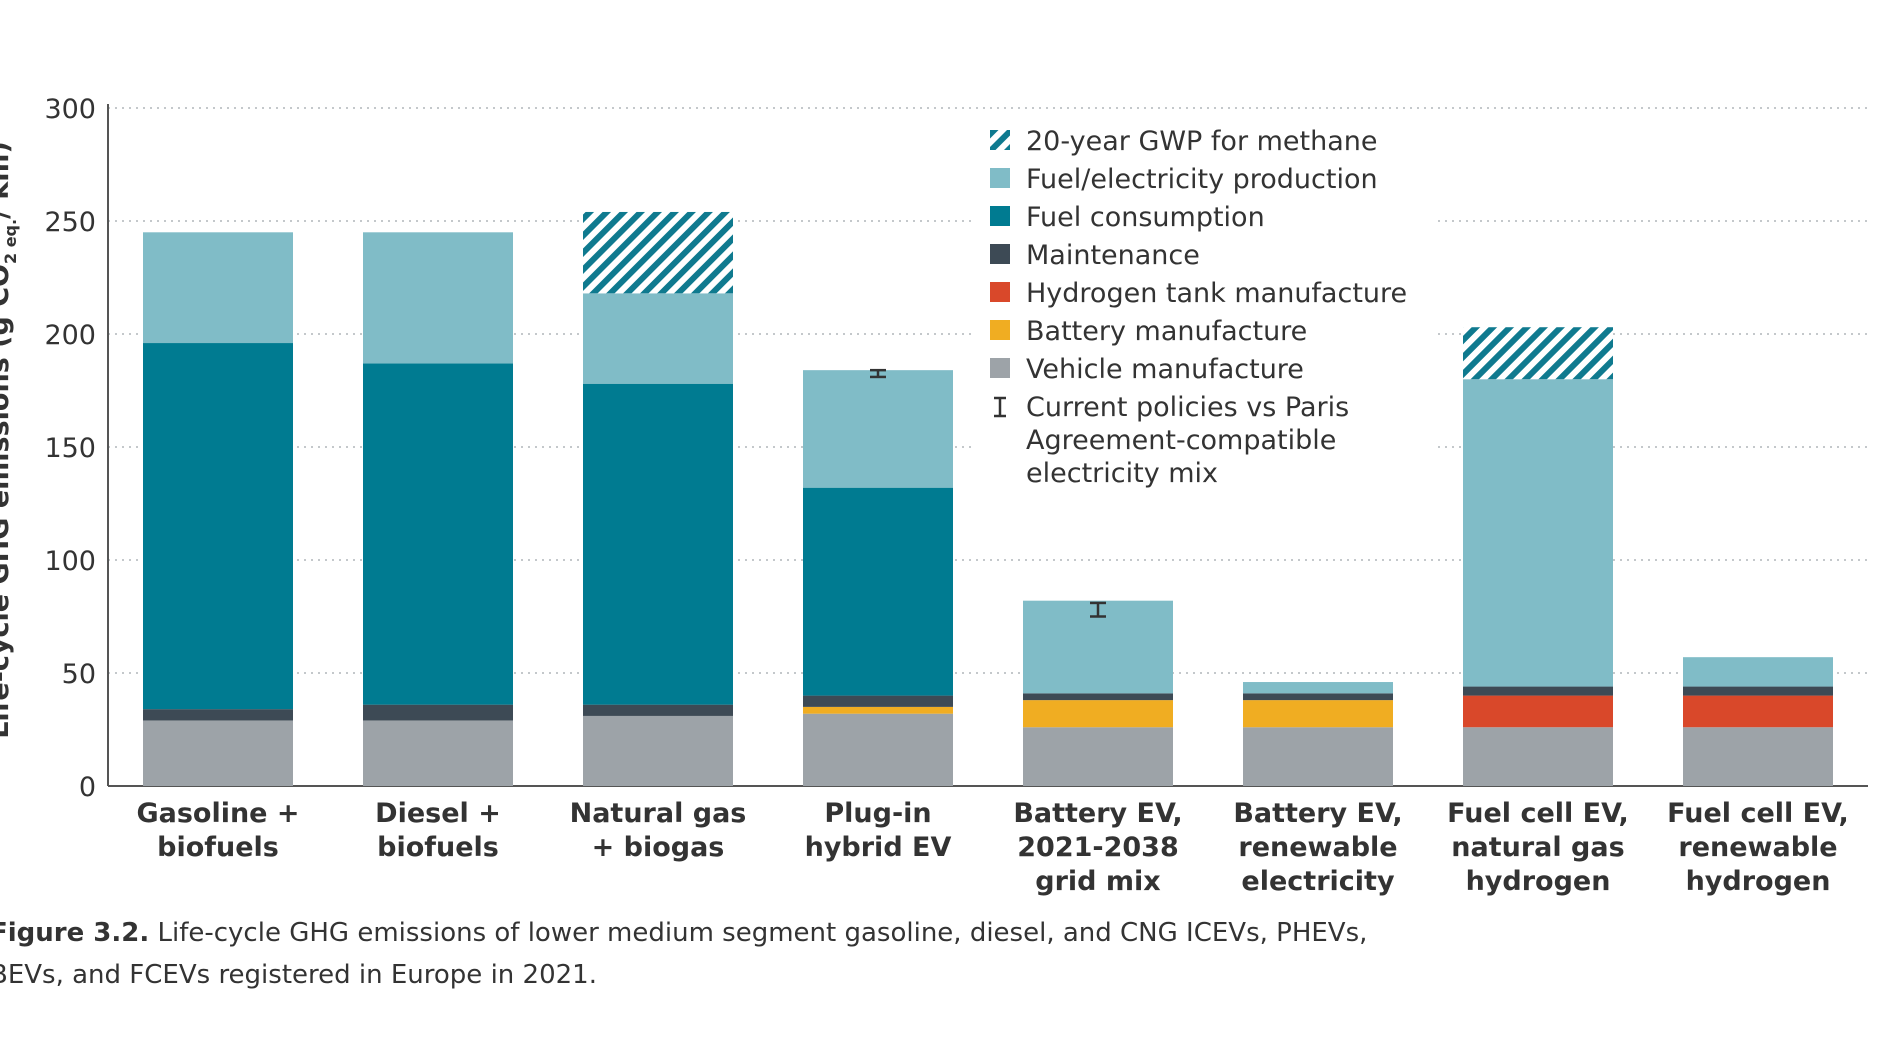  Describe the element at coordinates (438, 830) in the screenshot. I see `x-category-label: Diesel + biofuels` at that location.